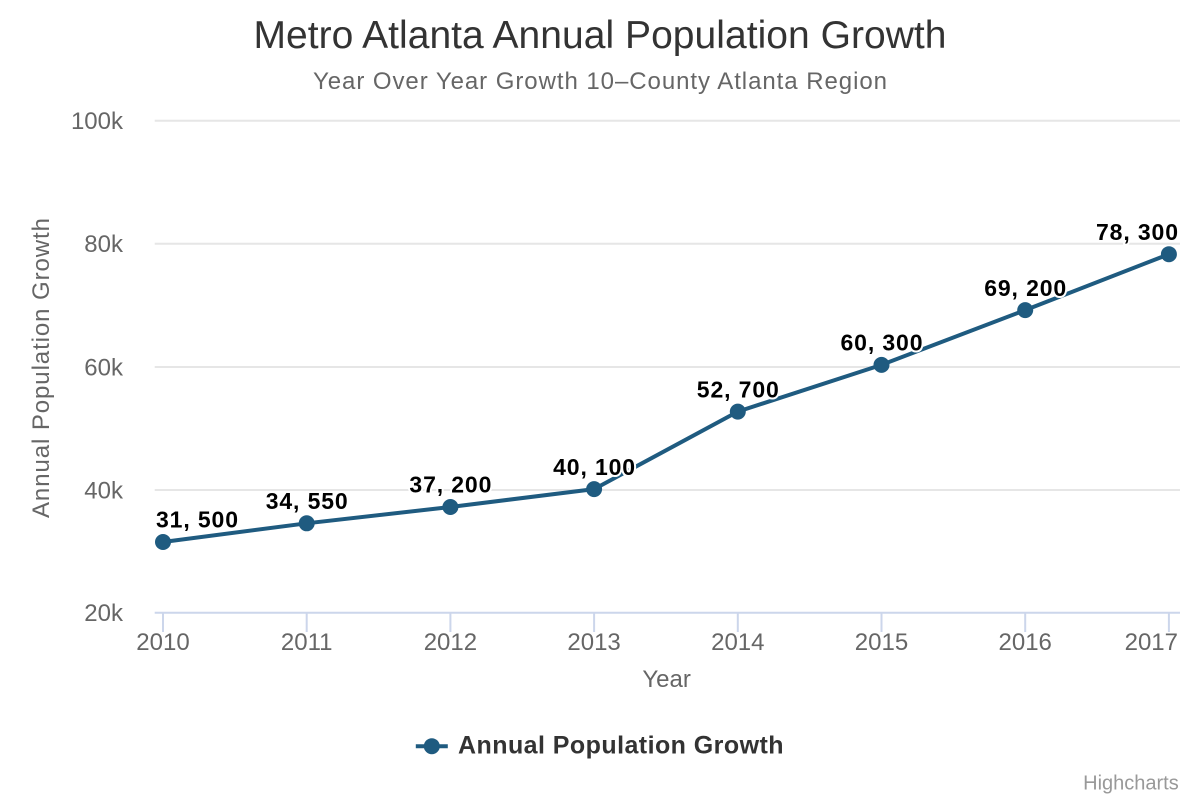 This screenshot has width=1200, height=800. What do you see at coordinates (593, 642) in the screenshot?
I see `svg-text: 2013` at bounding box center [593, 642].